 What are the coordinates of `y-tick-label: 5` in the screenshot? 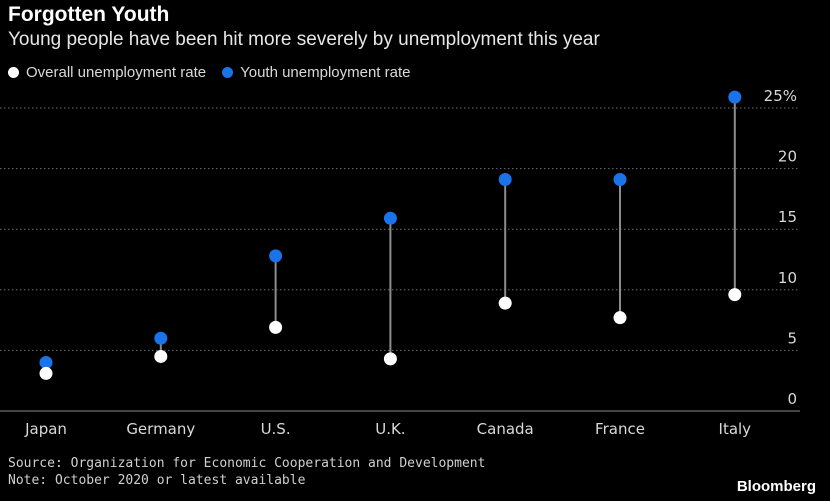 It's located at (792, 338).